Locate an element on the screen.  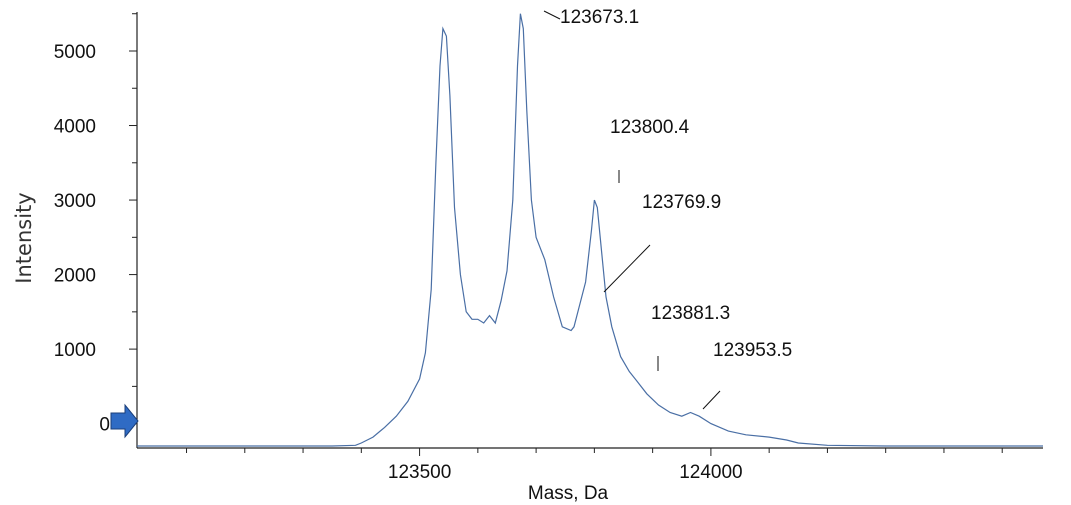
zero-marker-arrow-icon is located at coordinates (124, 421).